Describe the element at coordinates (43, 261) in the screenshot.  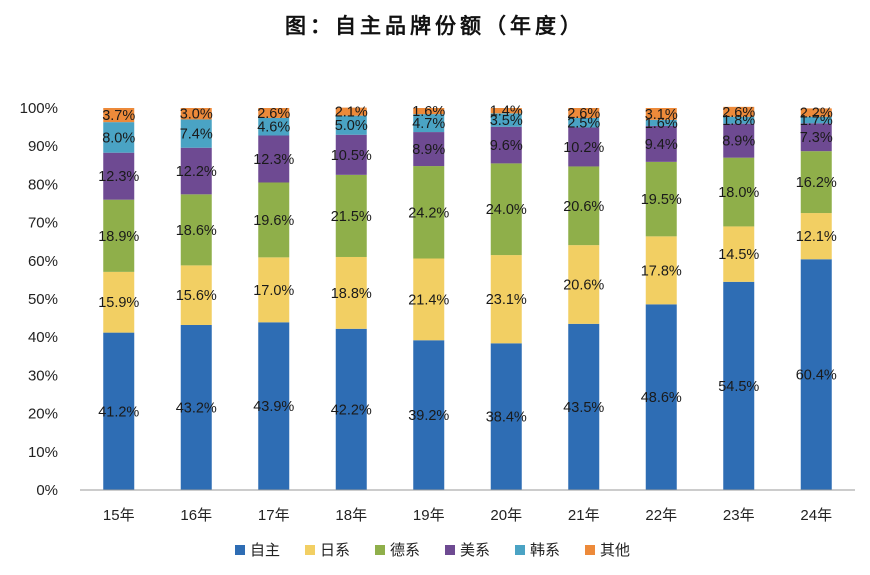
I see `y-tick-label: 60%` at that location.